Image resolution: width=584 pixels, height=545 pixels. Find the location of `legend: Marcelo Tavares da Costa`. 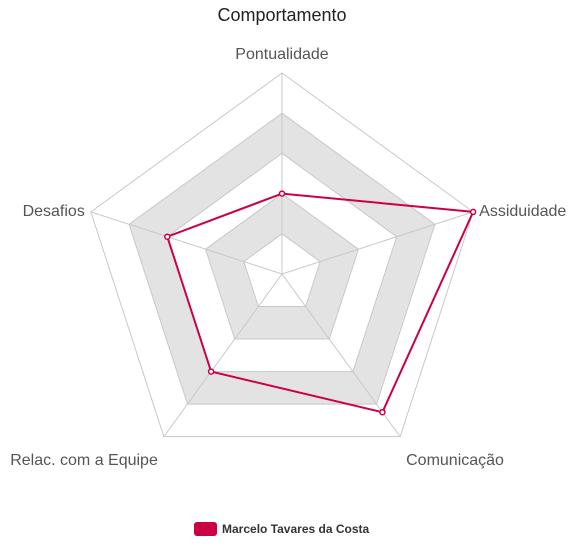

legend: Marcelo Tavares da Costa is located at coordinates (282, 529).